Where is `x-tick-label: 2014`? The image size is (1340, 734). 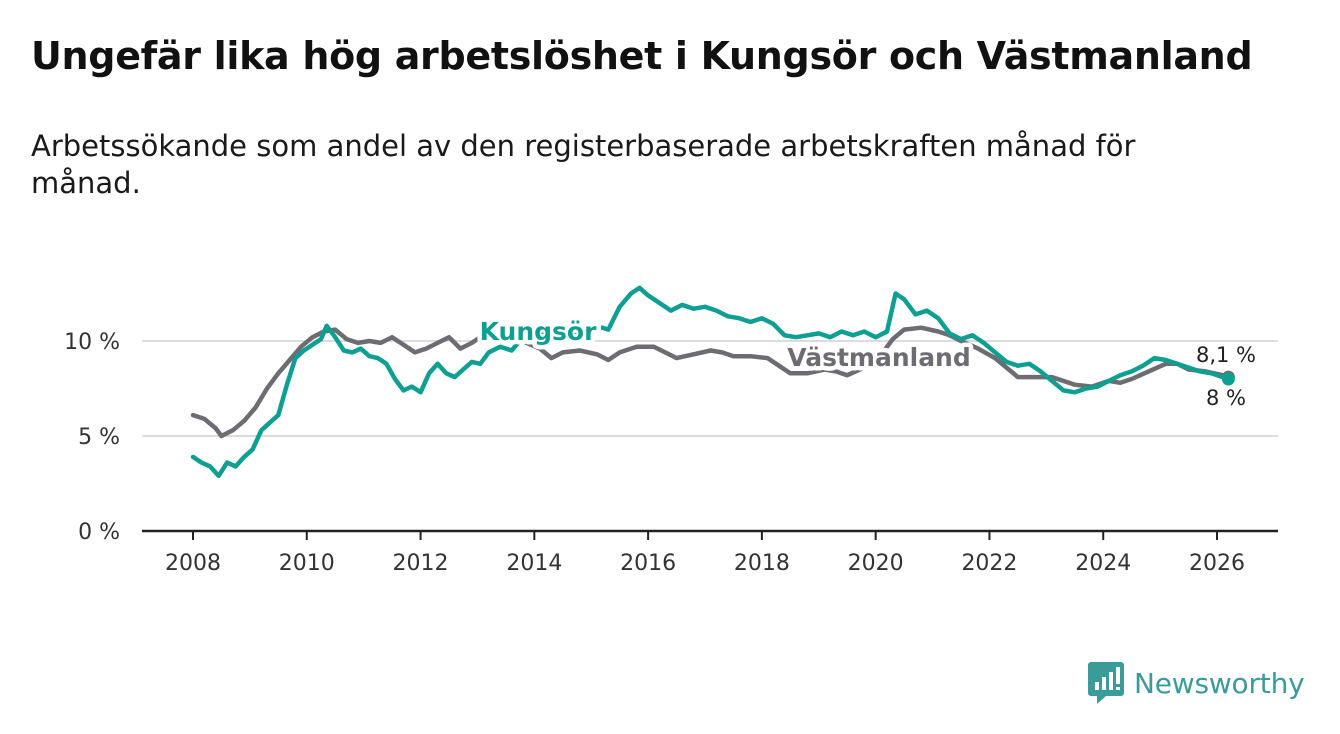
x-tick-label: 2014 is located at coordinates (534, 563).